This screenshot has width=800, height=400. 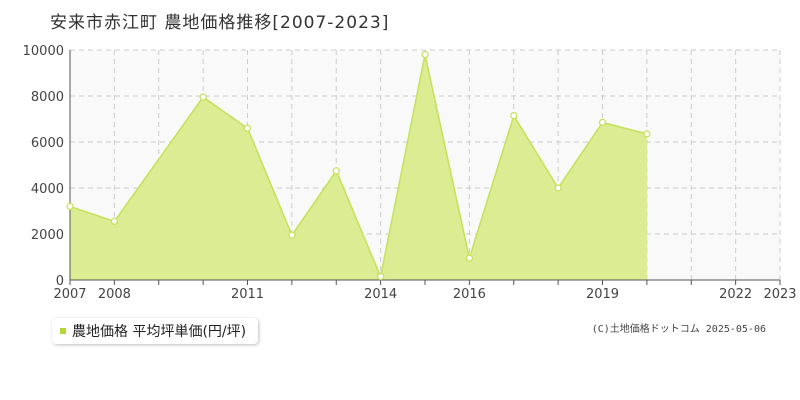 What do you see at coordinates (602, 294) in the screenshot?
I see `x-tick-label: 2019` at bounding box center [602, 294].